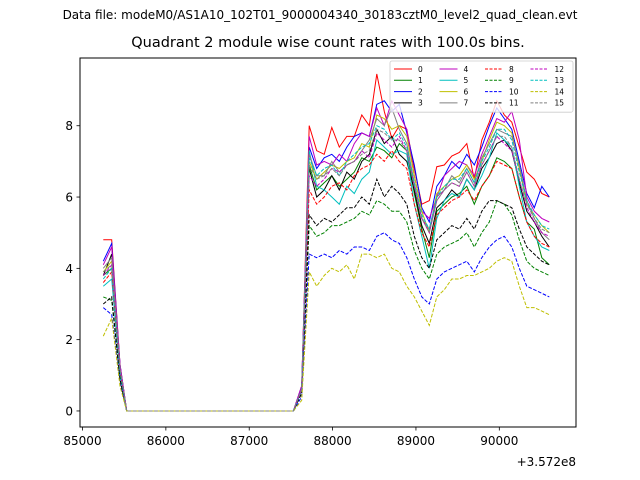 This screenshot has height=480, width=640. What do you see at coordinates (481, 86) in the screenshot?
I see `legend-box` at bounding box center [481, 86].